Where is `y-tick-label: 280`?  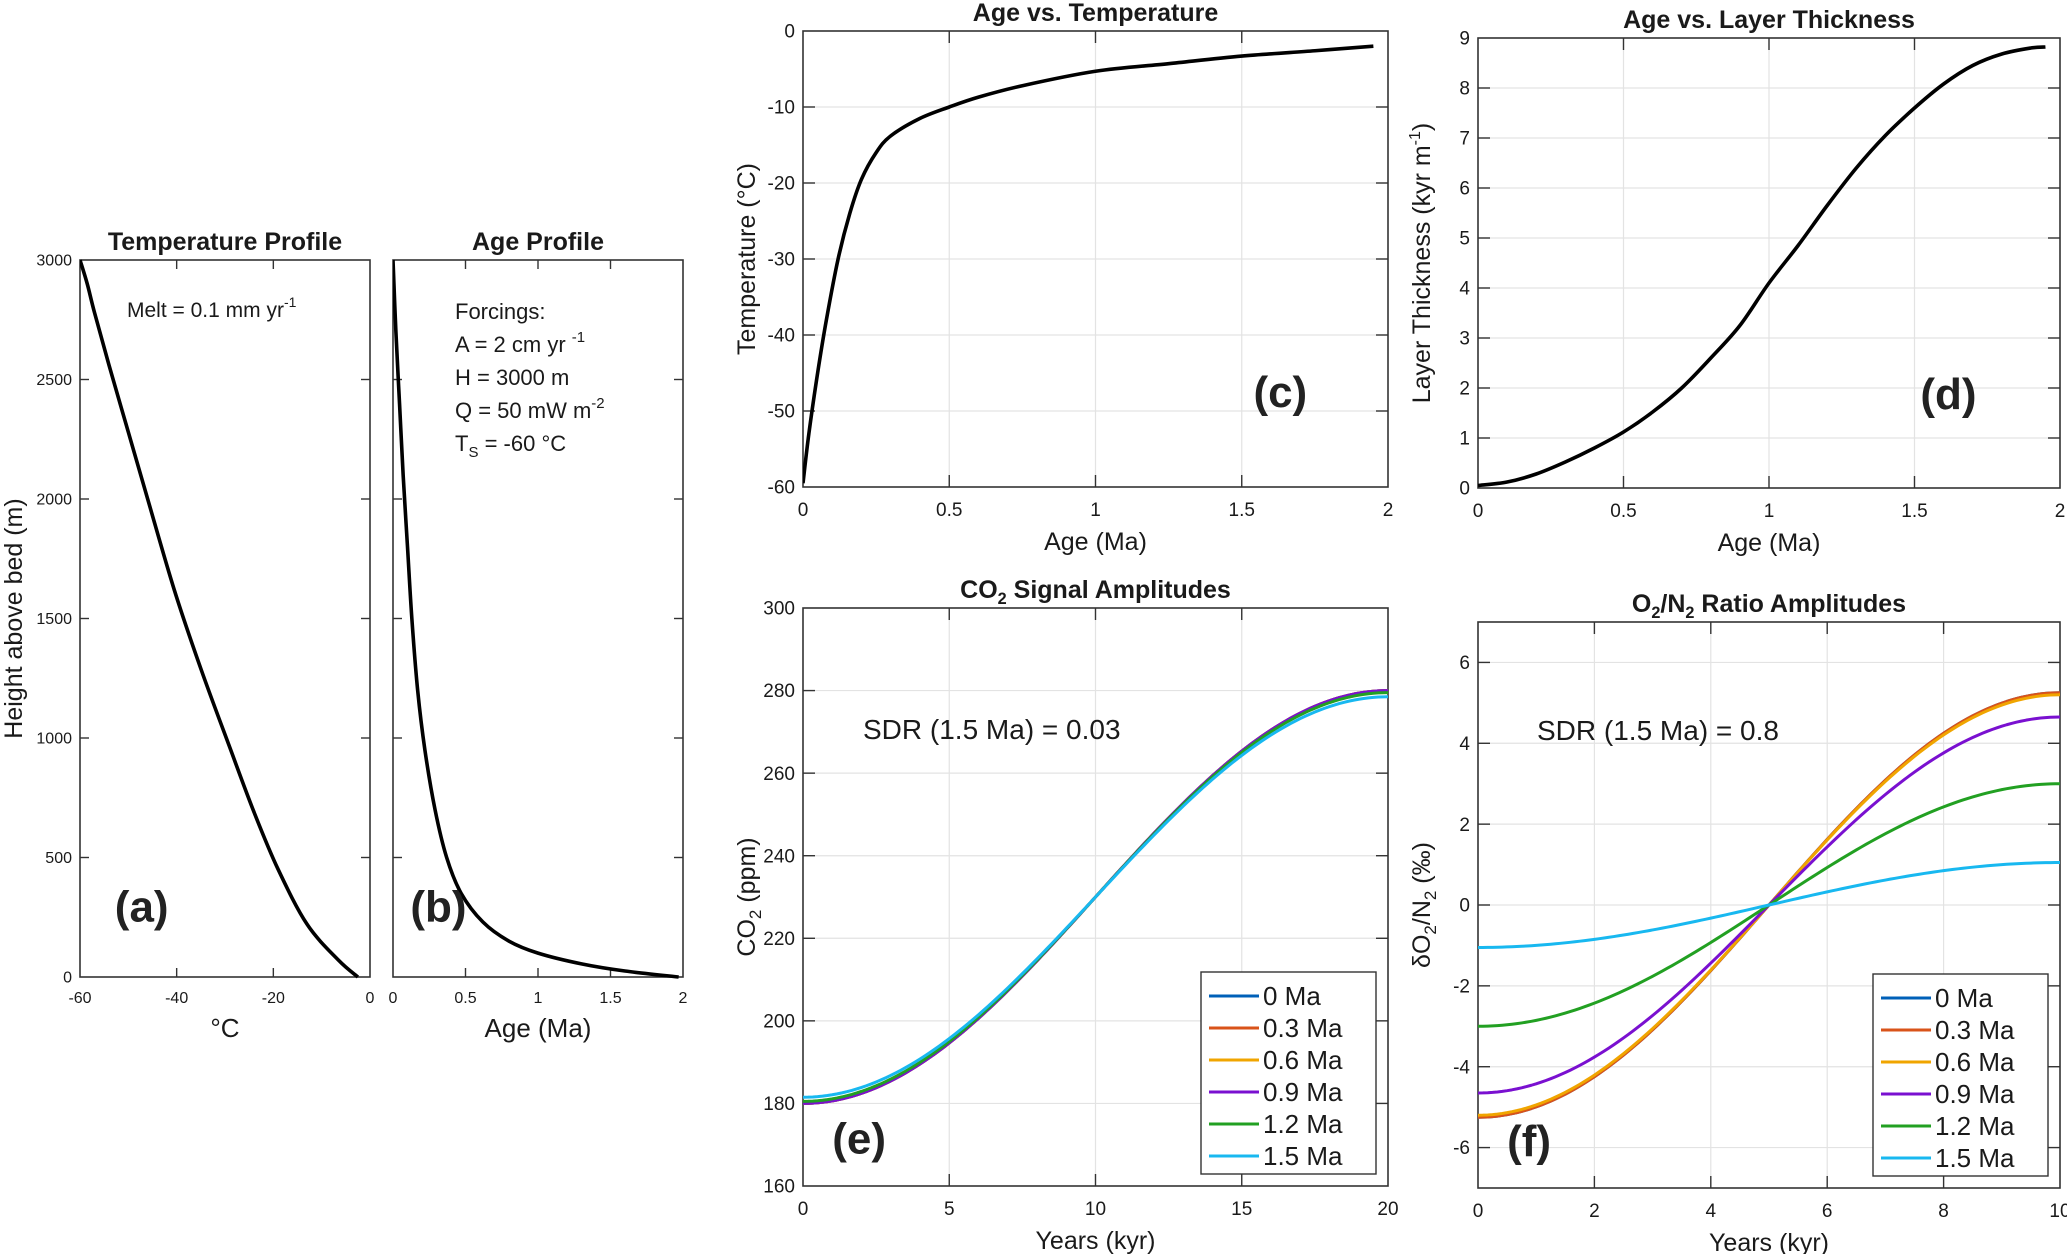 y-tick-label: 280 is located at coordinates (779, 691).